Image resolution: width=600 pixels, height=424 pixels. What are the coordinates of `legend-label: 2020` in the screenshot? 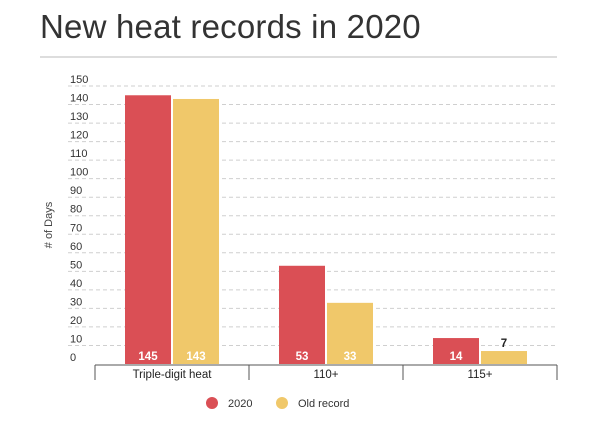 It's located at (240, 404).